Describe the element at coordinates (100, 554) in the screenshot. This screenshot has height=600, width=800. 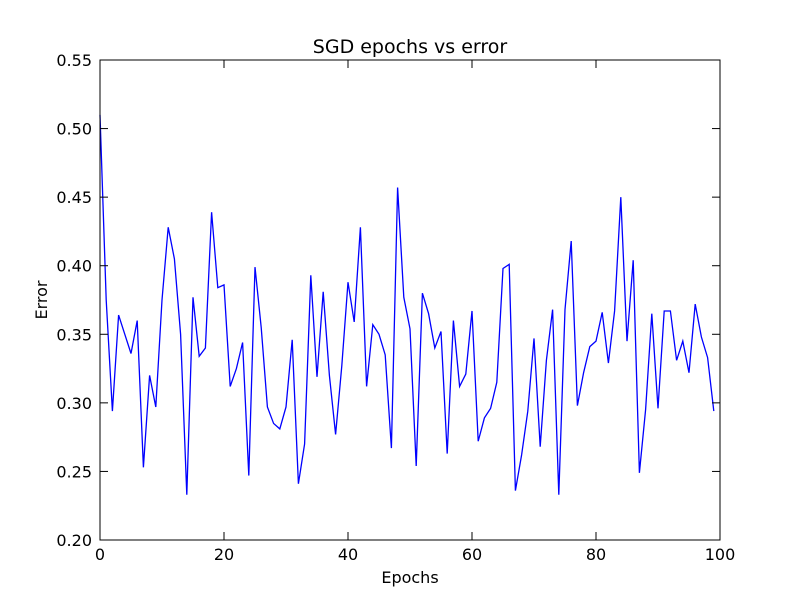
I see `x-tick-label: 0` at that location.